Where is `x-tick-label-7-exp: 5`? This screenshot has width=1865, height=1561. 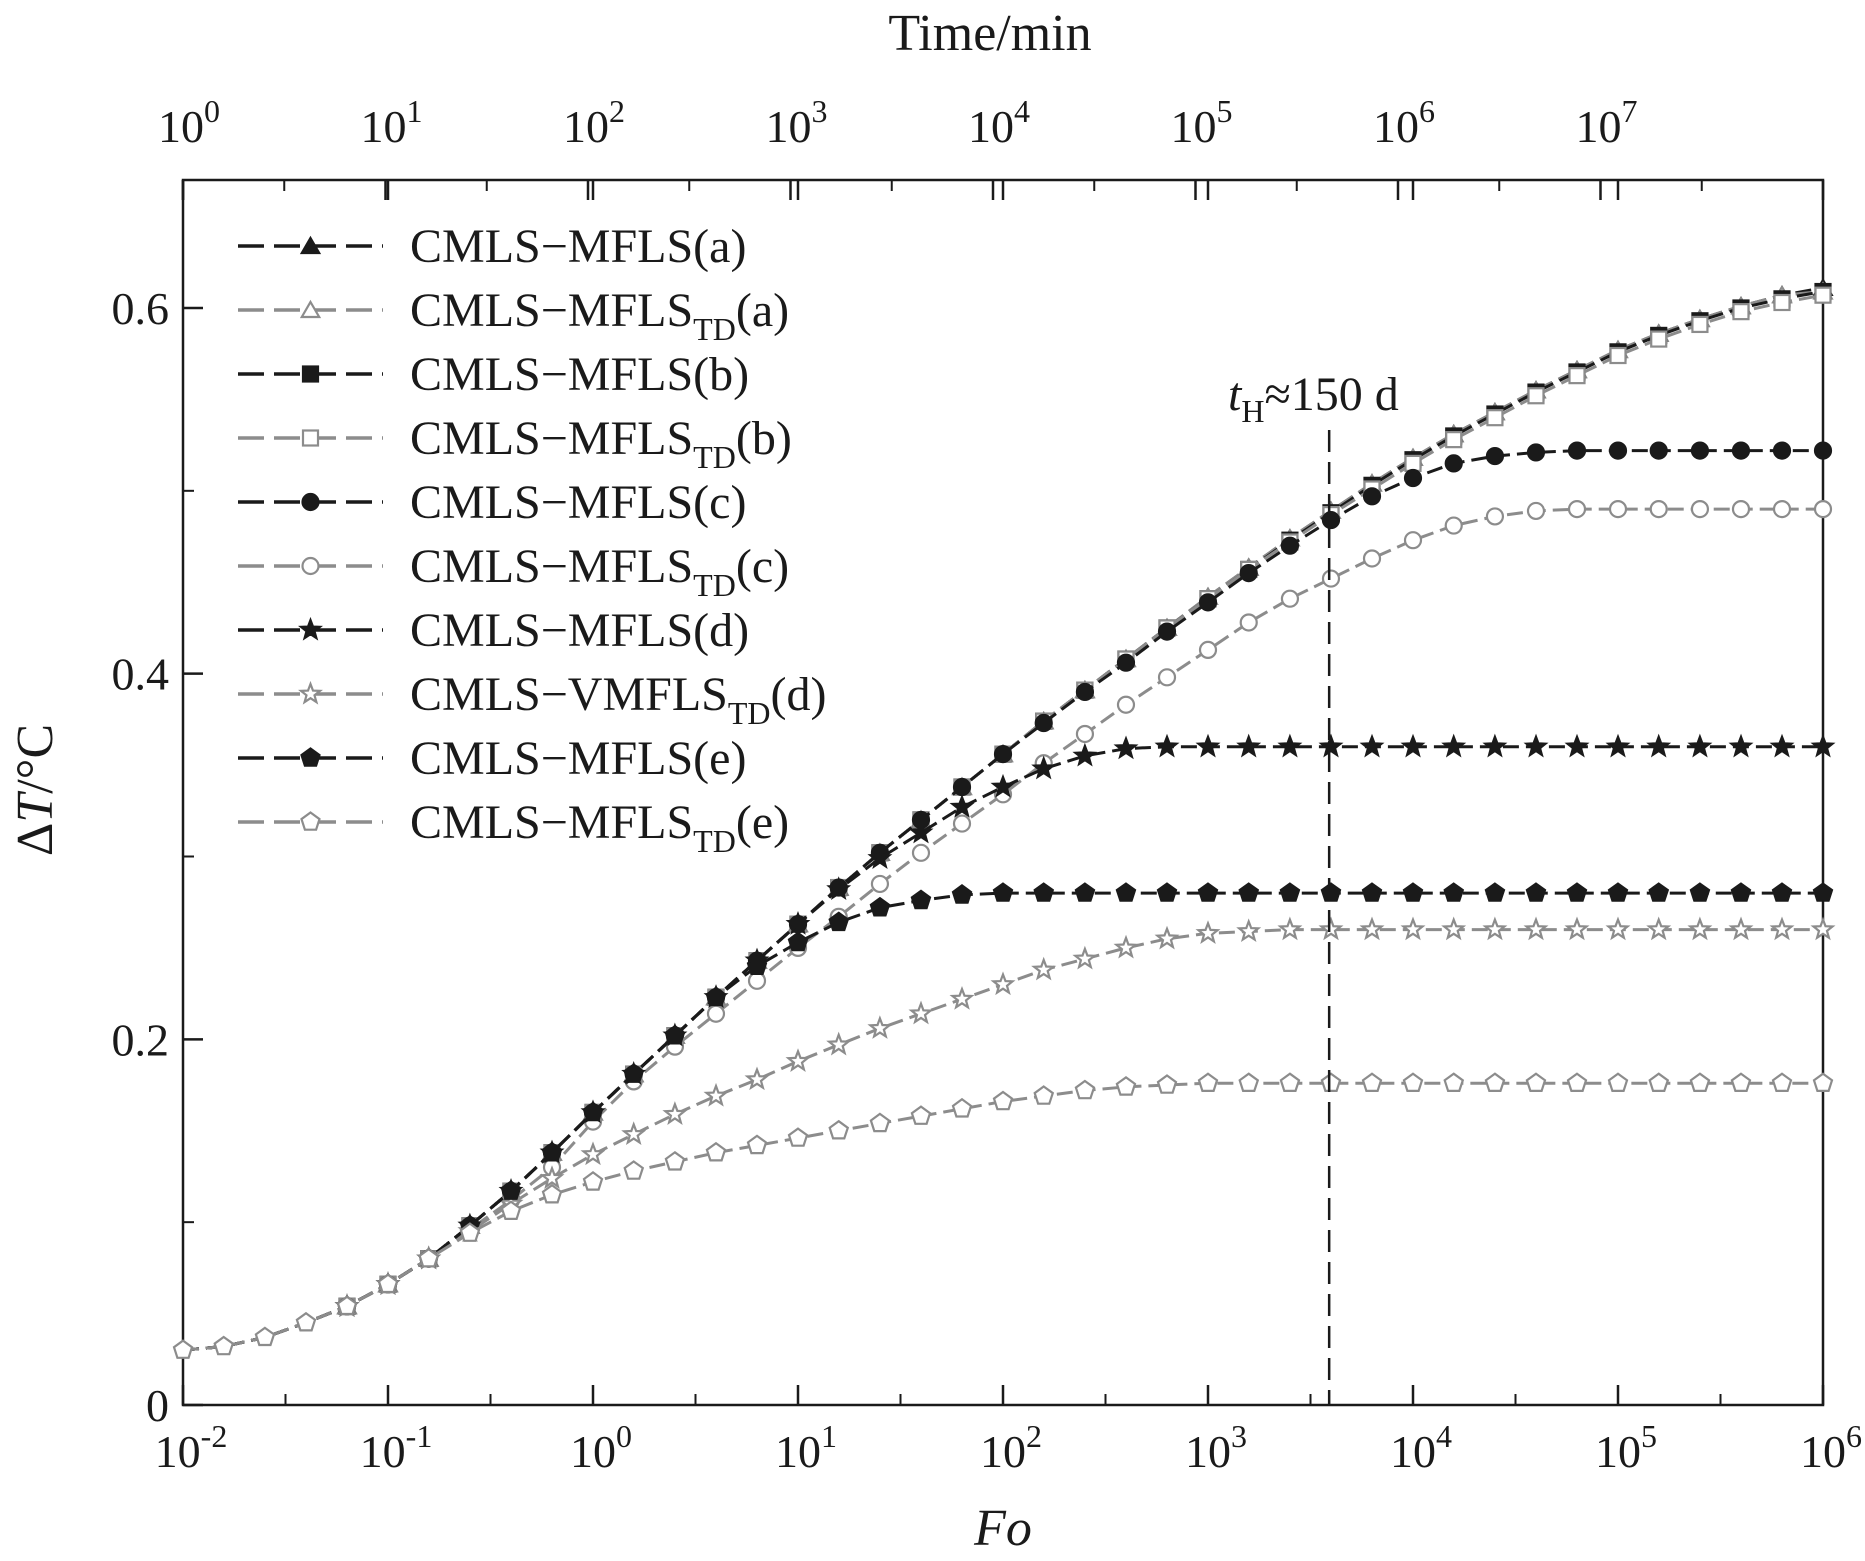
x-tick-label-7-exp: 5 is located at coordinates (1649, 1436).